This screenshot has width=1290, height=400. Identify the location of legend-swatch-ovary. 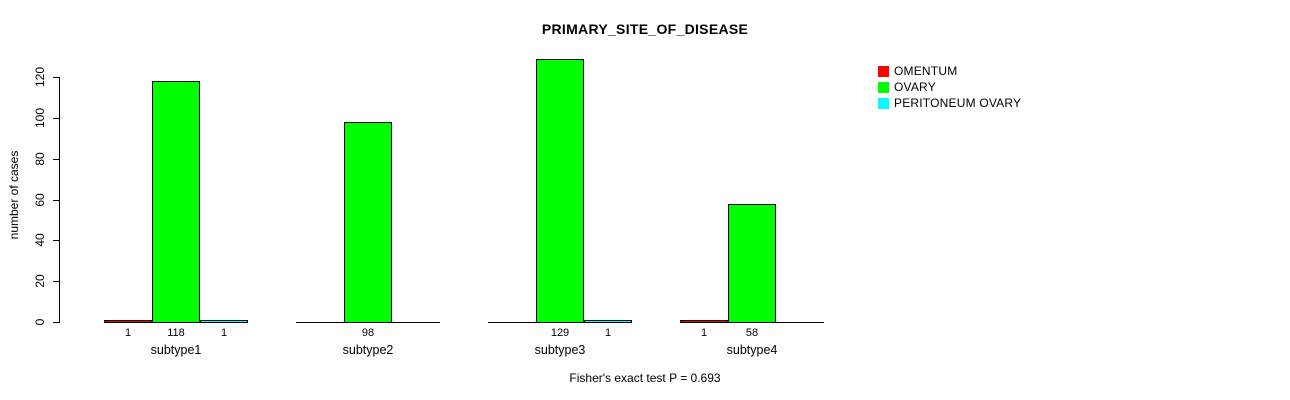
(883, 87).